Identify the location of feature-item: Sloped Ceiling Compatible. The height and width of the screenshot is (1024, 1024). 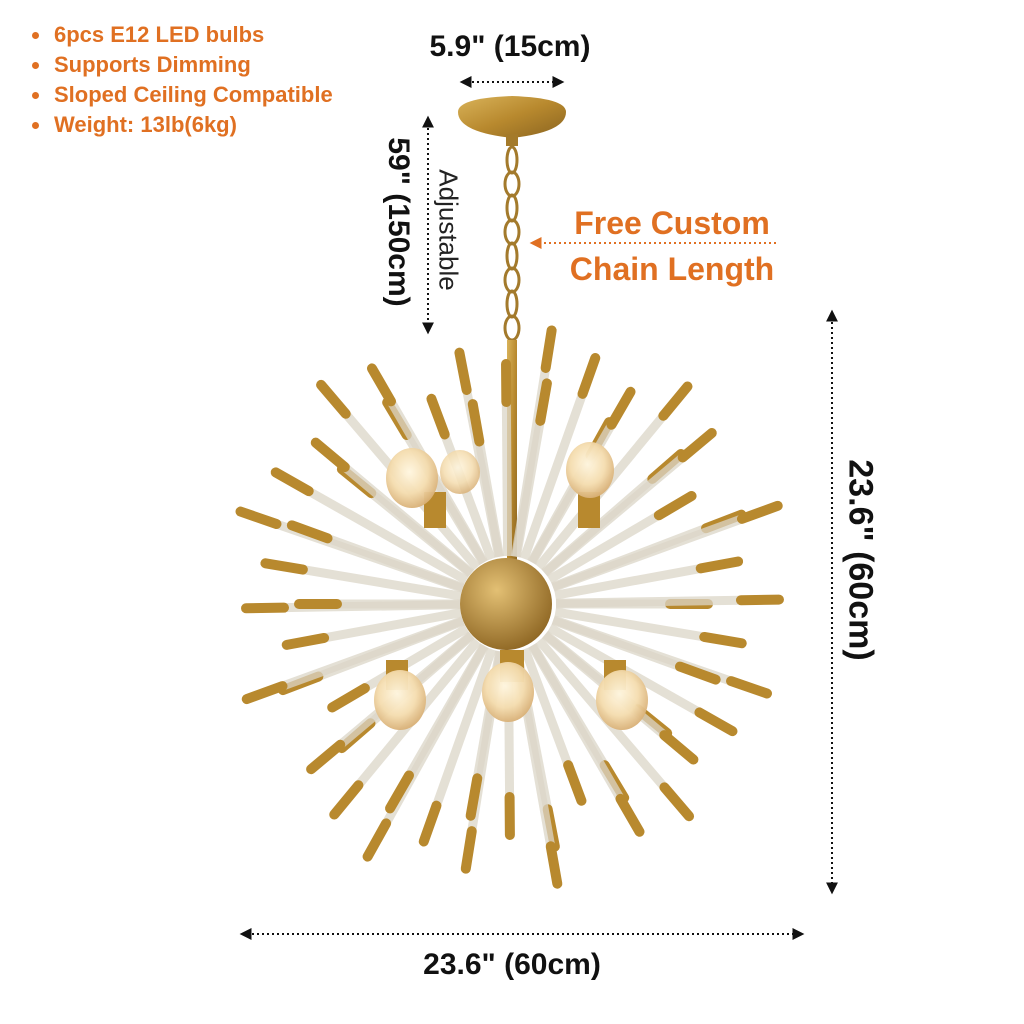
(179, 95).